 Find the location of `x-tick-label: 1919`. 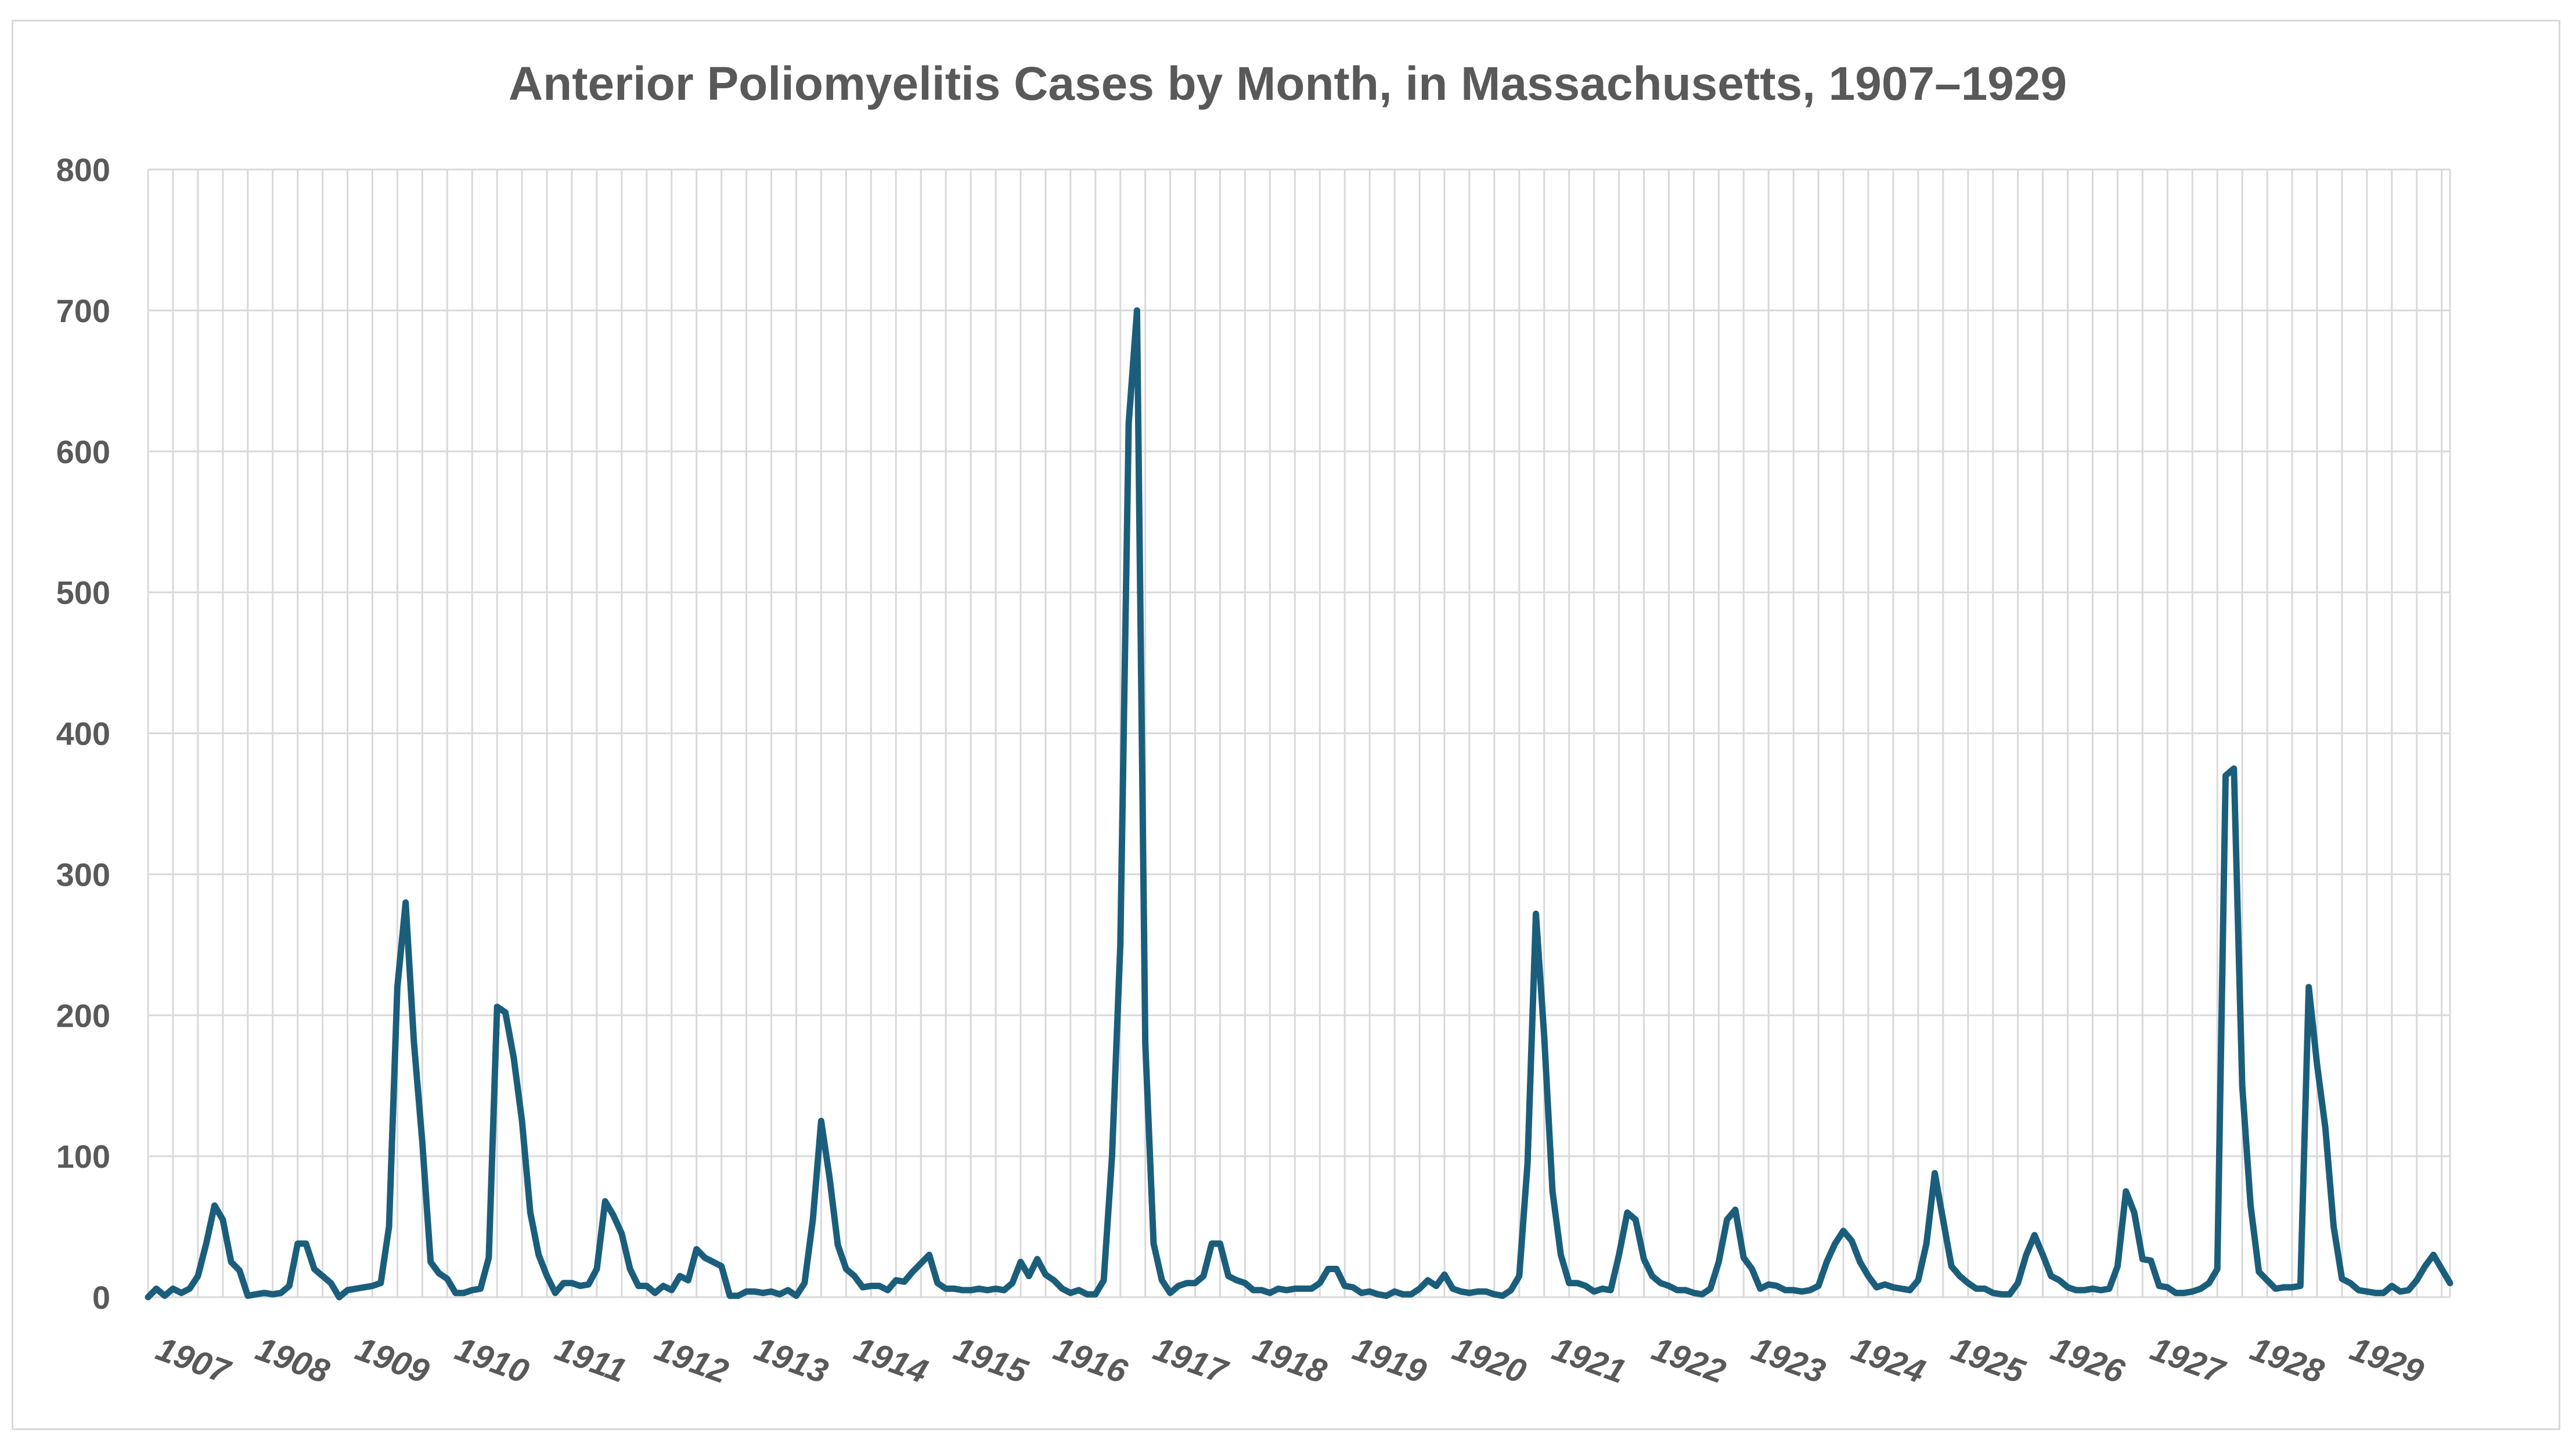

x-tick-label: 1919 is located at coordinates (1389, 1360).